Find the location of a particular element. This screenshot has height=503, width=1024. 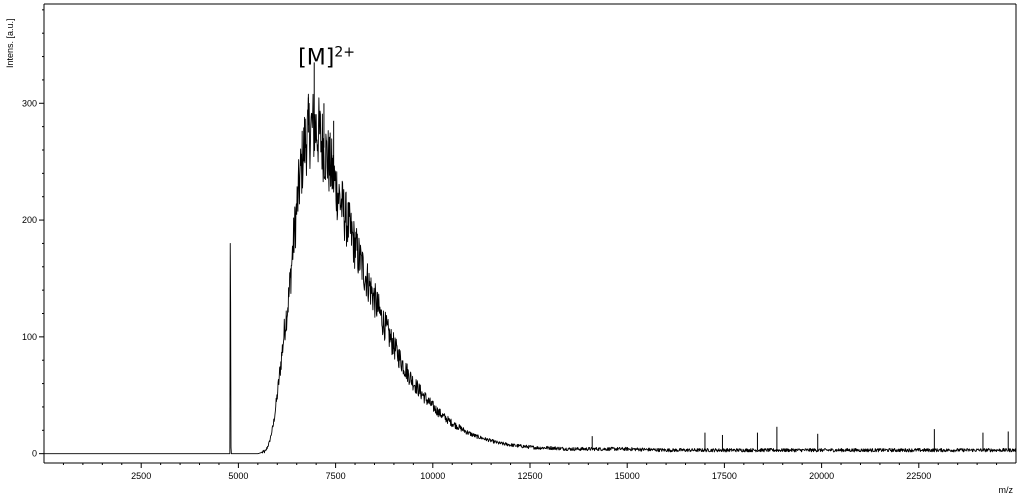

x-tick-label: 2500 is located at coordinates (141, 476).